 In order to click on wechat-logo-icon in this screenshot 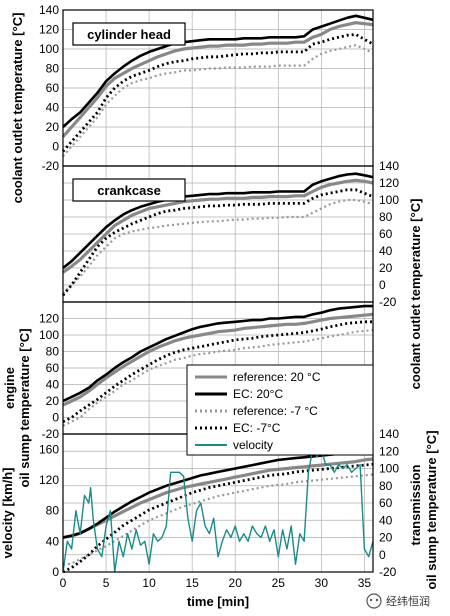, I will do `click(374, 601)`.